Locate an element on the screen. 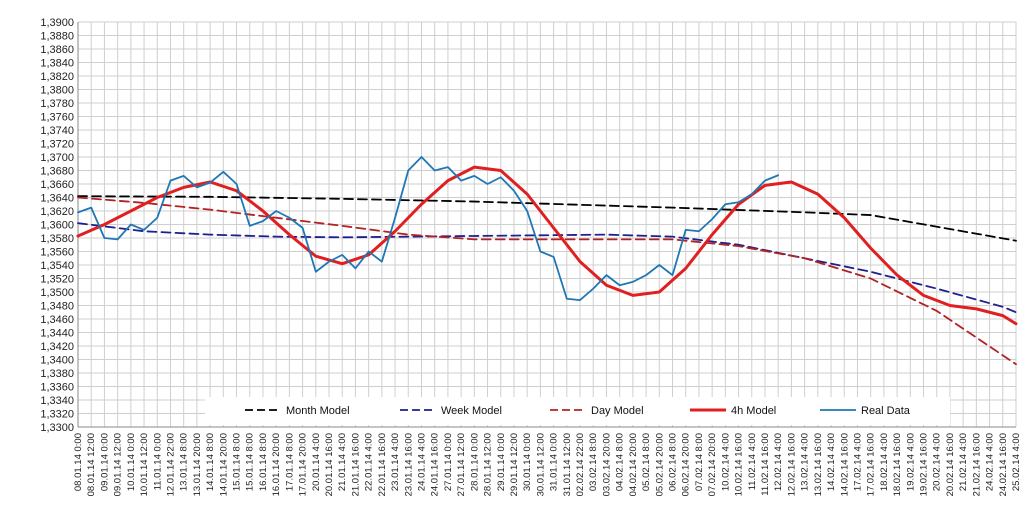  x-tick-label: 29.01.14 12:00 is located at coordinates (514, 464).